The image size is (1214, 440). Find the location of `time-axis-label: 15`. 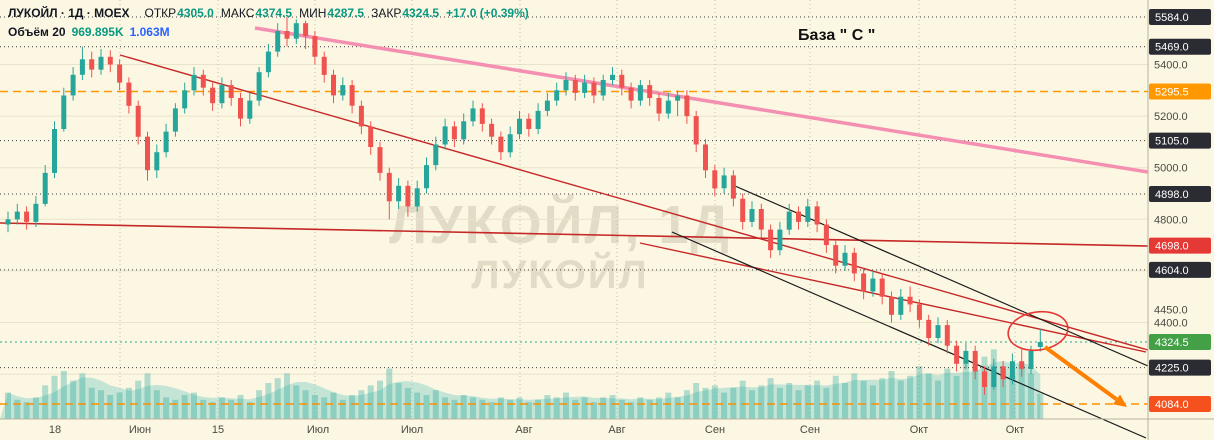

time-axis-label: 15 is located at coordinates (218, 430).